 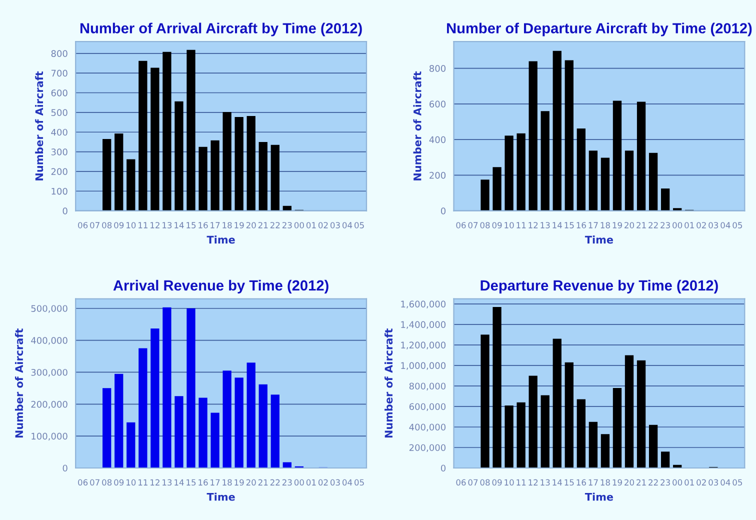 What do you see at coordinates (49, 341) in the screenshot?
I see `y-tick-label: 400,000` at bounding box center [49, 341].